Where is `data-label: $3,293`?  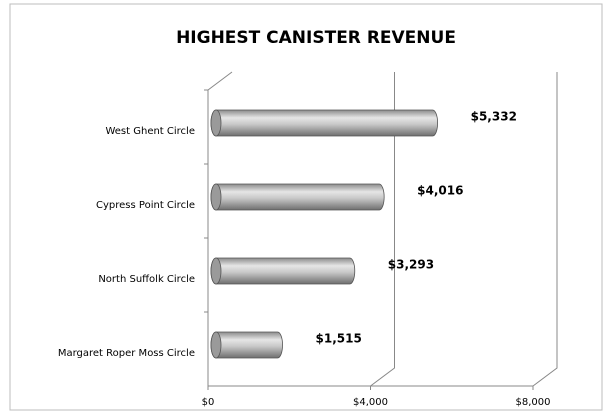
data-label: $3,293 is located at coordinates (411, 265).